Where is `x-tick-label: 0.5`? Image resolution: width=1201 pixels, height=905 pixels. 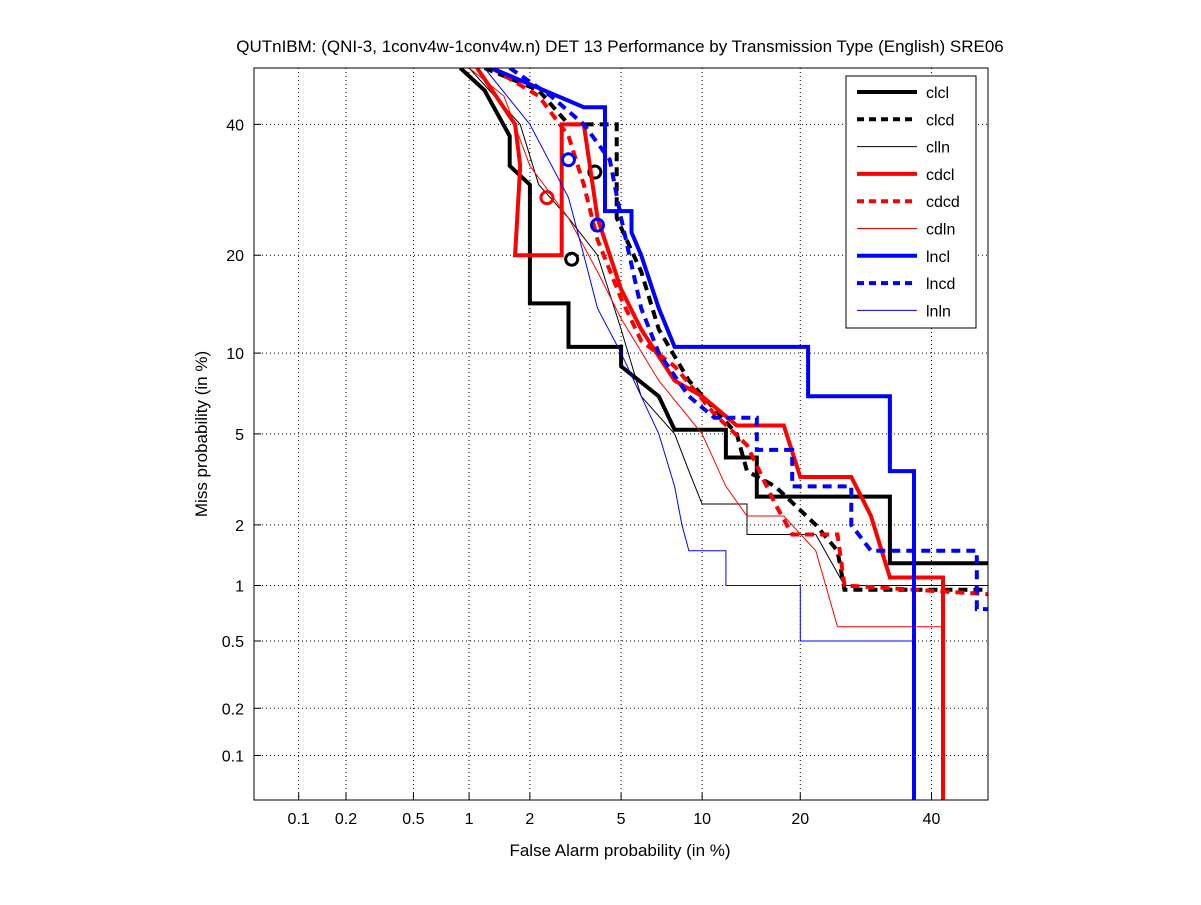 x-tick-label: 0.5 is located at coordinates (413, 819).